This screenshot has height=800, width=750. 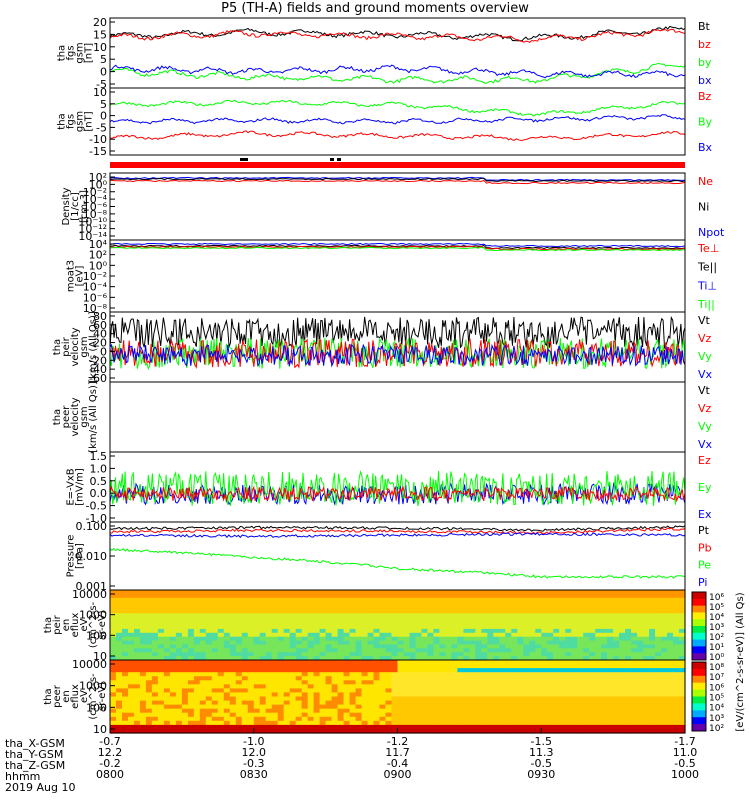 I want to click on colorbar-band, so click(x=699, y=616).